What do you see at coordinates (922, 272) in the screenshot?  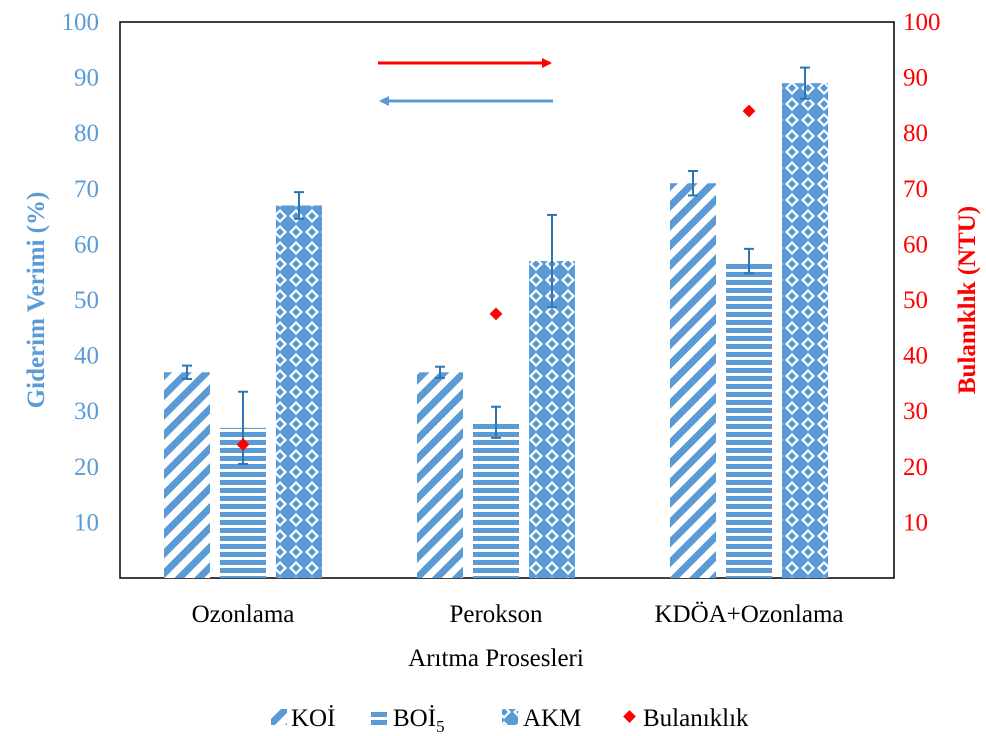 I see `right-axis-ticks: 10 20 30 40 50 60 70 80 90 100` at bounding box center [922, 272].